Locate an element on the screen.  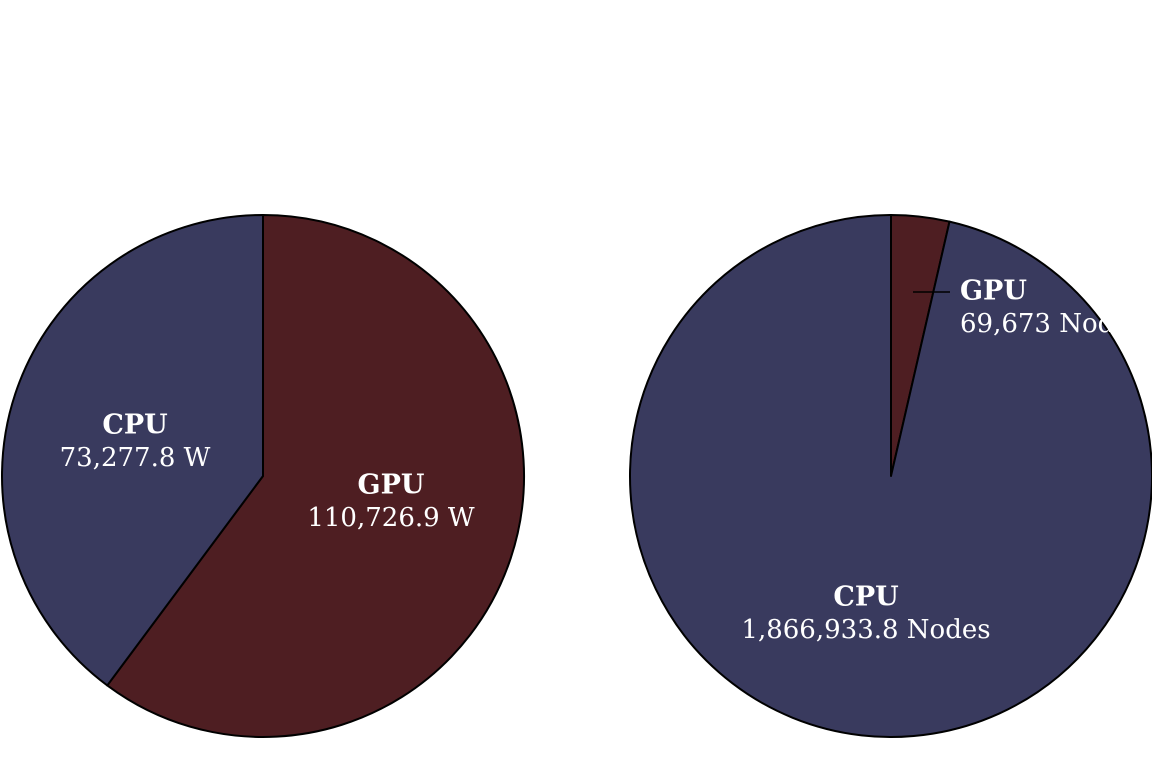
slice-value-gpu: 69,673 Nodes is located at coordinates (1051, 324).